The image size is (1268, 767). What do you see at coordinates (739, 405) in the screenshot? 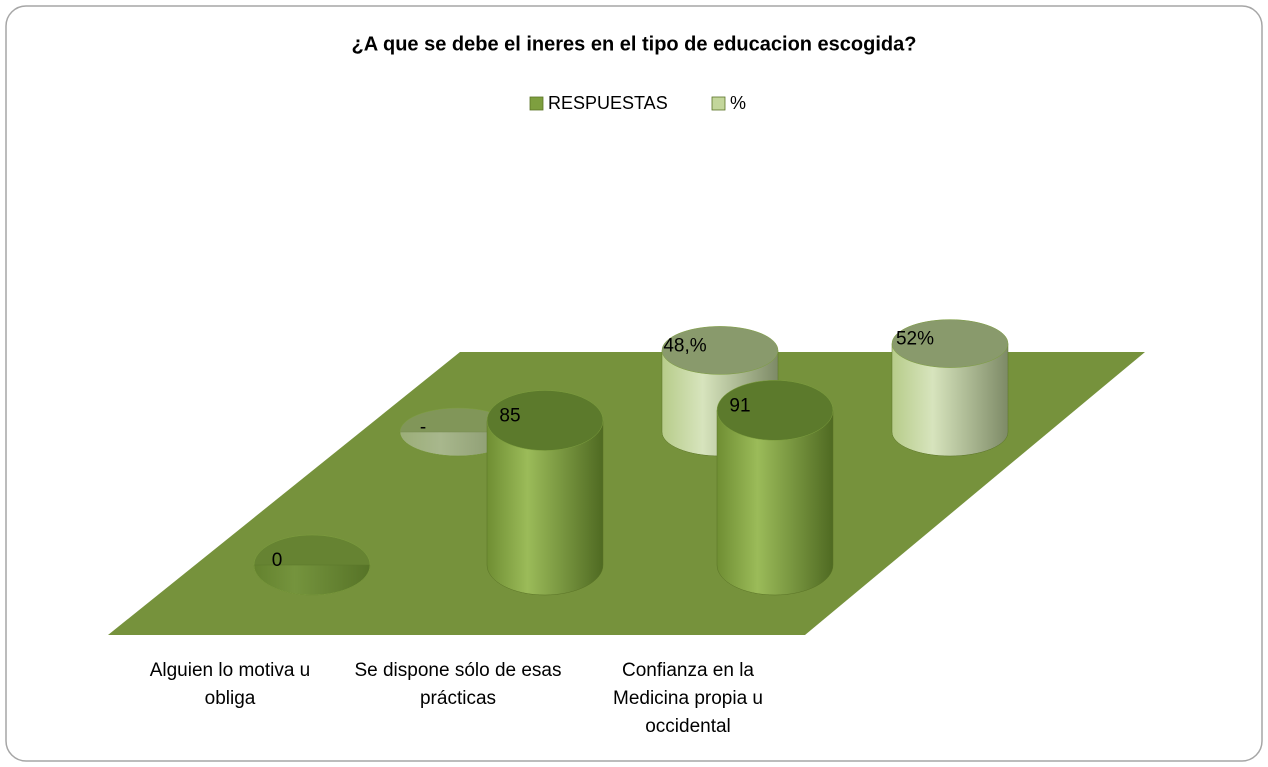
I see `data-label: 91` at bounding box center [739, 405].